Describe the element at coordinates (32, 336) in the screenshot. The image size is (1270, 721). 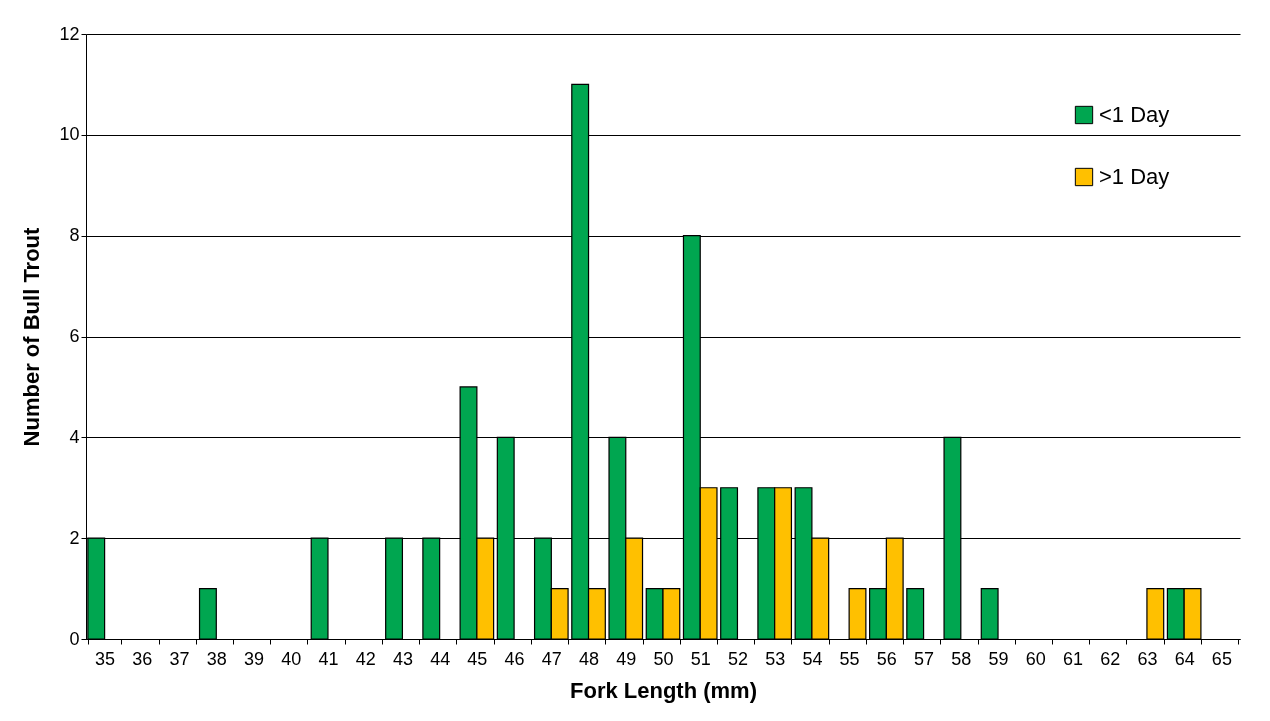
I see `y-axis-title: Number of Bull Trout` at that location.